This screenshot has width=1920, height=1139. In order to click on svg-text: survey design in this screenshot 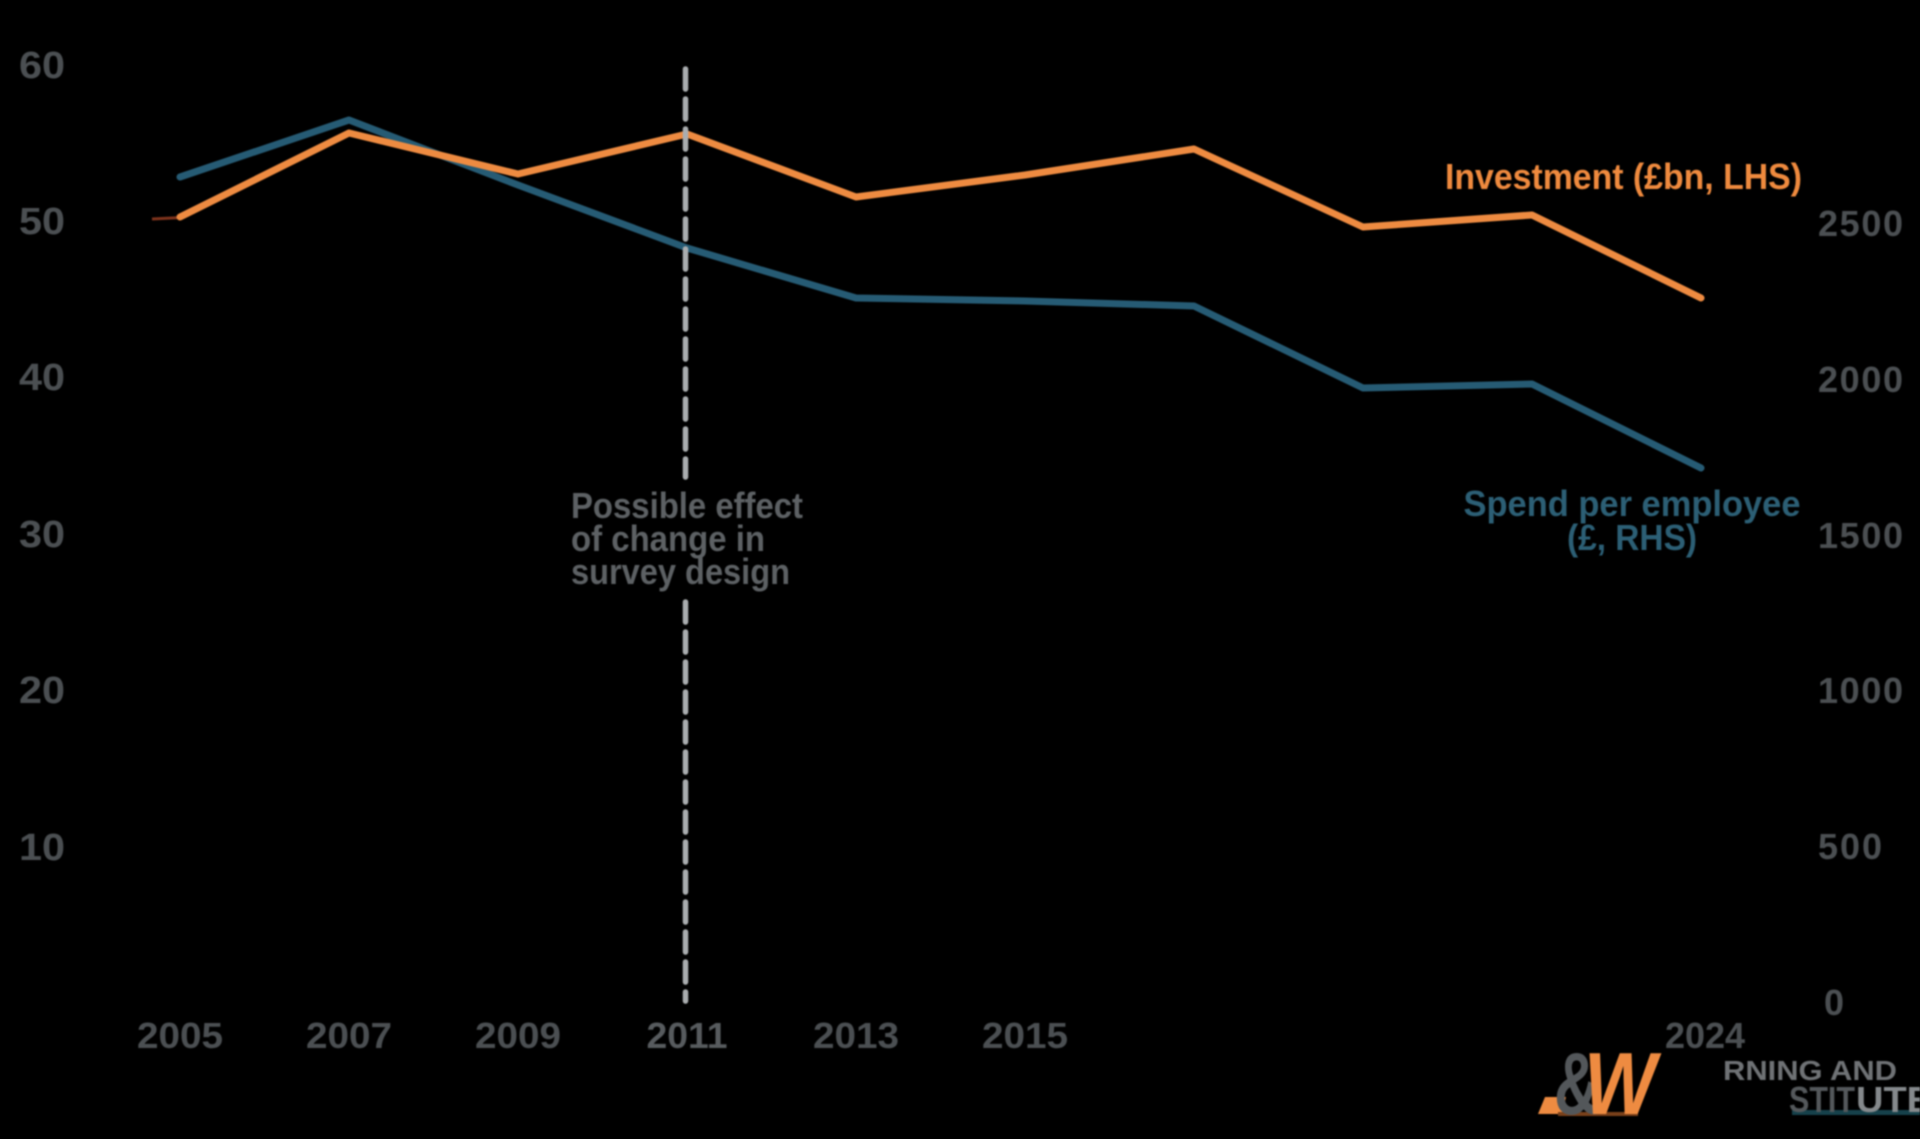, I will do `click(680, 571)`.